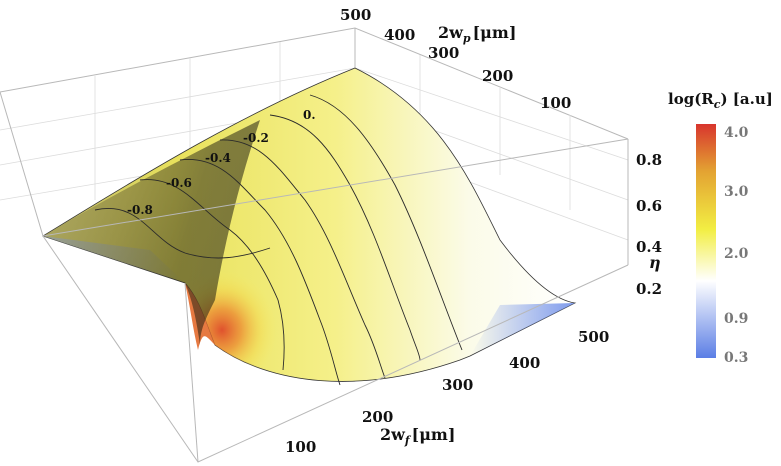  Describe the element at coordinates (655, 262) in the screenshot. I see `z-axis-label: η` at that location.